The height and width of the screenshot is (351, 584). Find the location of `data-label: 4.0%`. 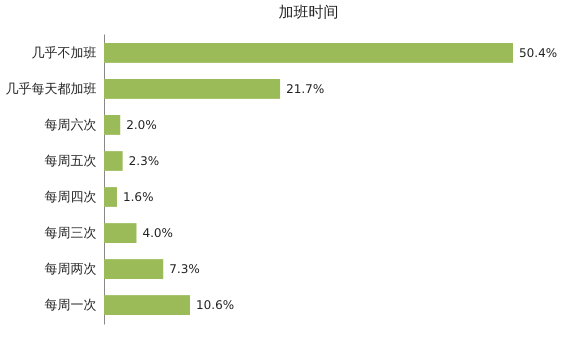

data-label: 4.0% is located at coordinates (157, 233).